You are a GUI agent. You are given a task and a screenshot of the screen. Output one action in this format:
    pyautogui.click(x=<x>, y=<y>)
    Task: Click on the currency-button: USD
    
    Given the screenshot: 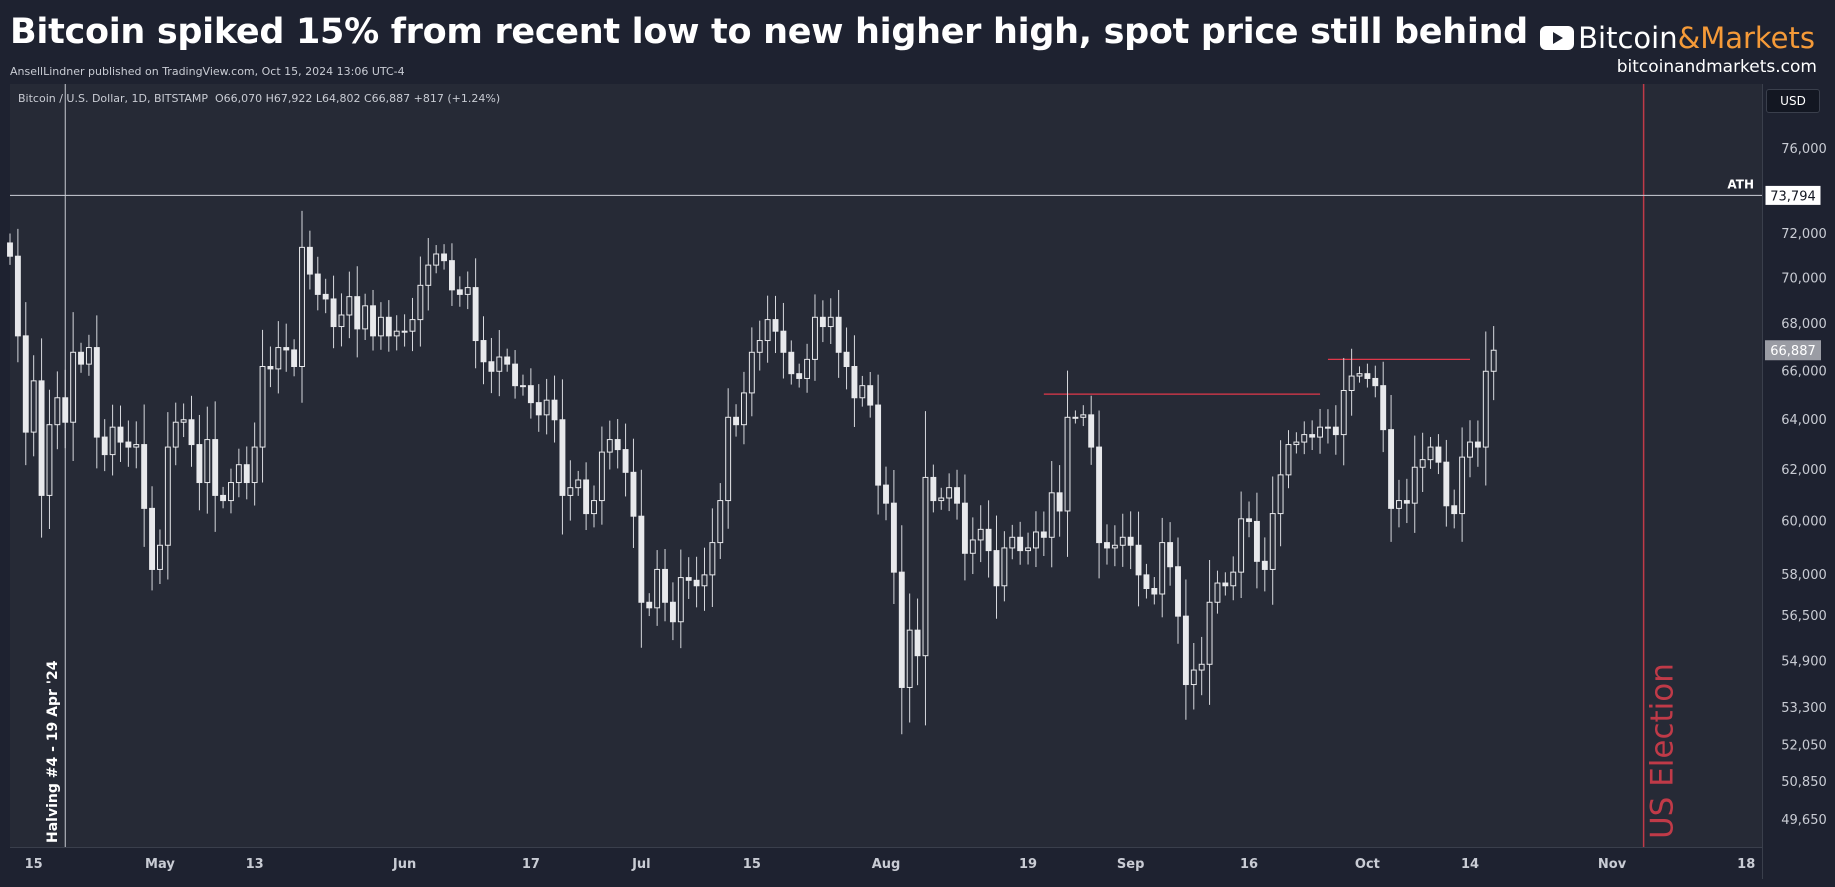 What is the action you would take?
    pyautogui.click(x=1793, y=101)
    